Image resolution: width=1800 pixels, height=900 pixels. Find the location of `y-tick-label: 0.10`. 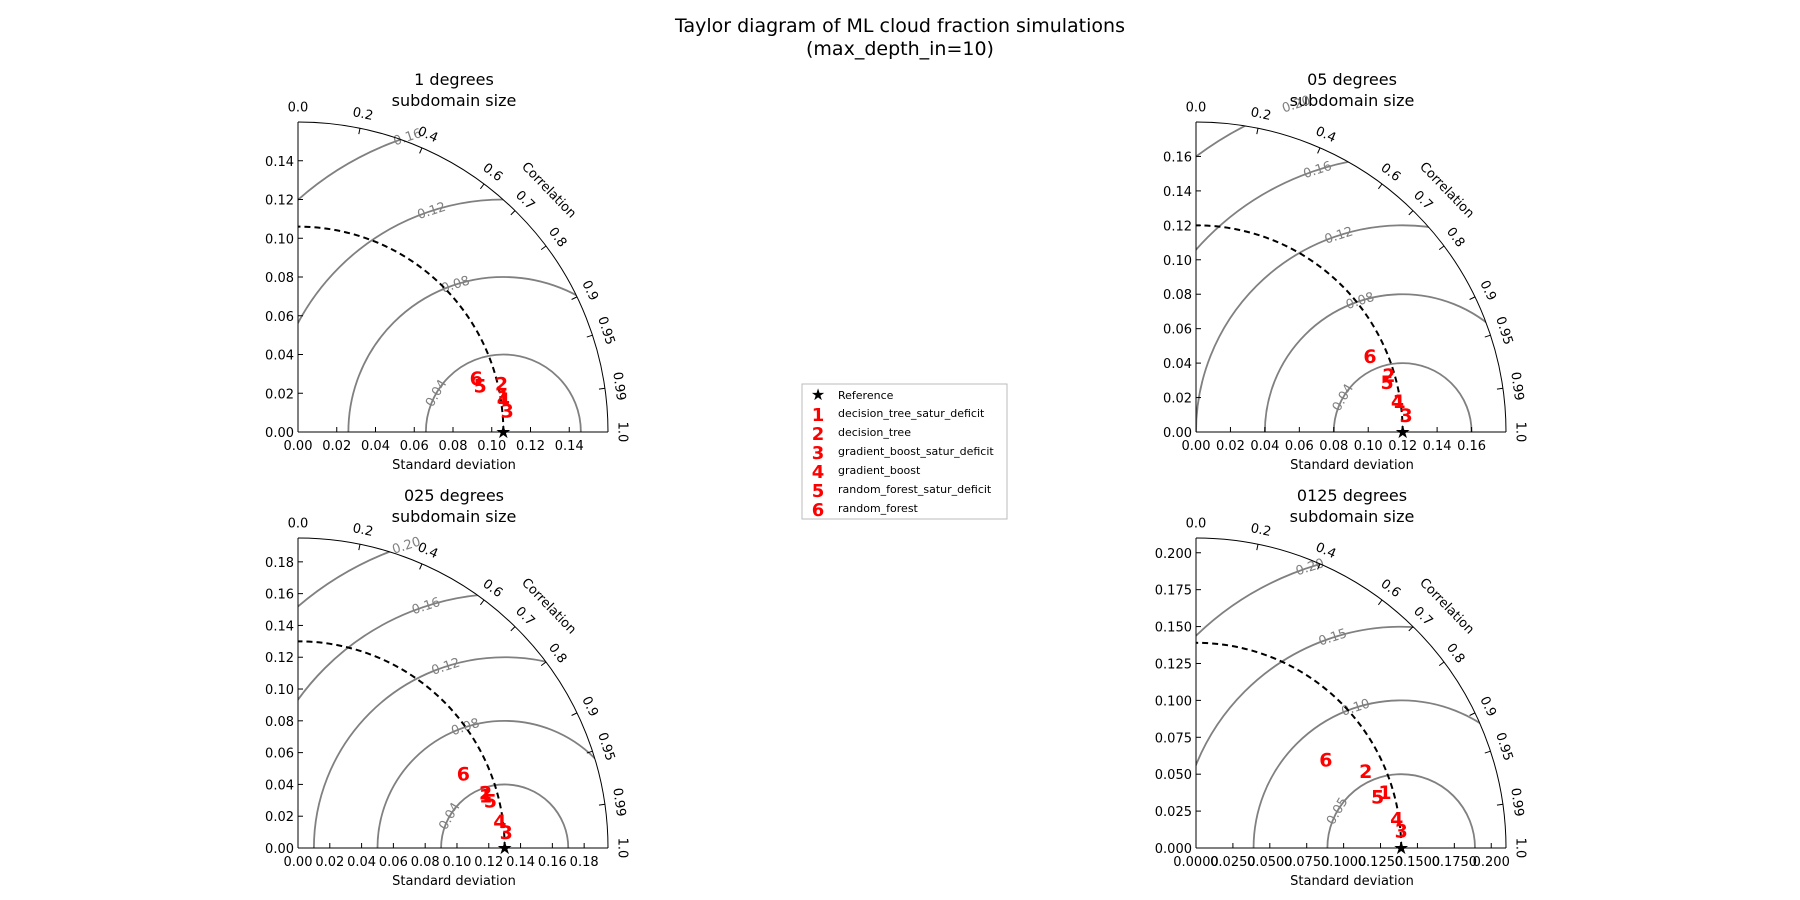

y-tick-label: 0.10 is located at coordinates (1177, 261).